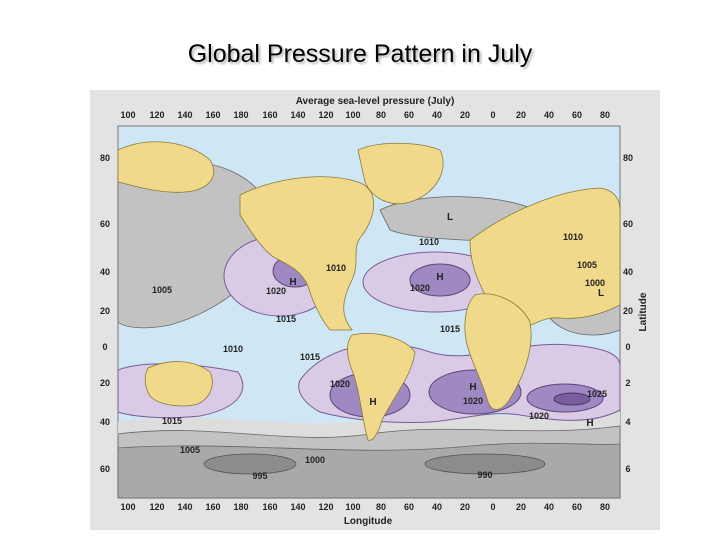 This screenshot has height=540, width=720. Describe the element at coordinates (105, 158) in the screenshot. I see `lat-tick-left: 80` at that location.